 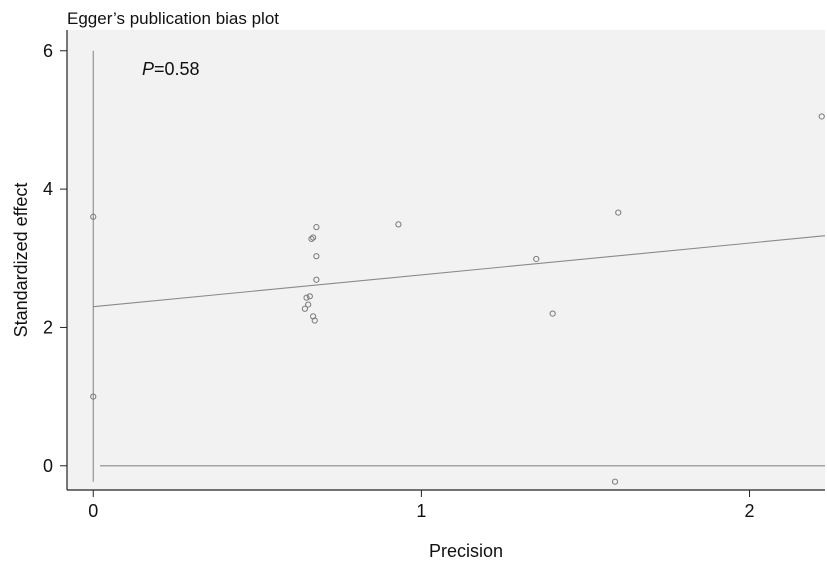 I want to click on y-tick-label-3: 6, so click(x=48, y=51).